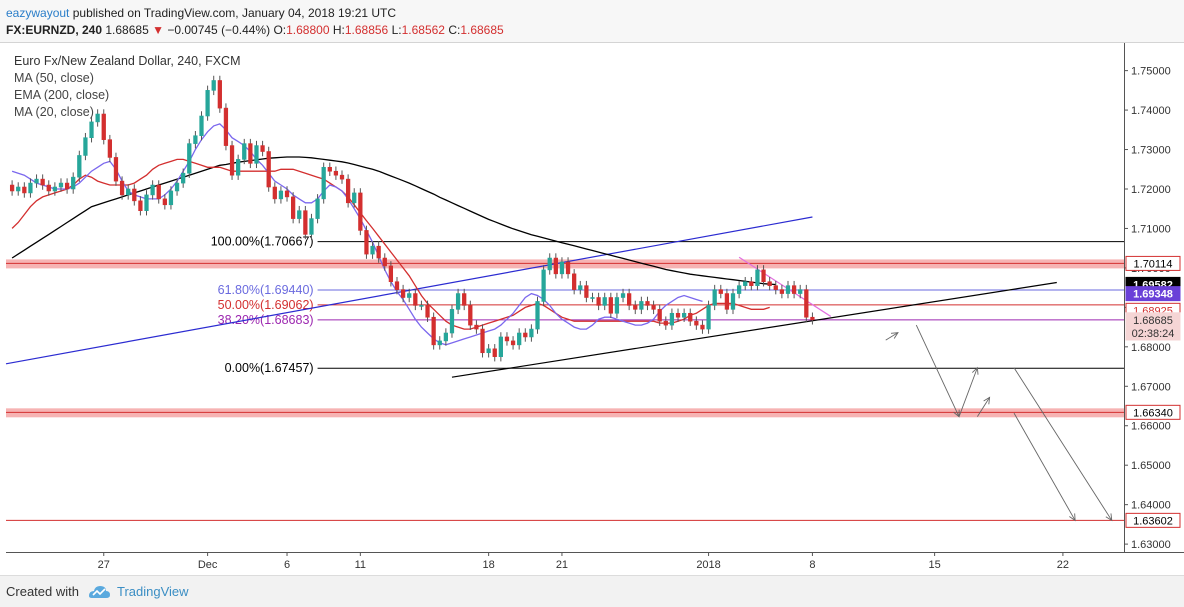  I want to click on high-label: H:, so click(338, 30).